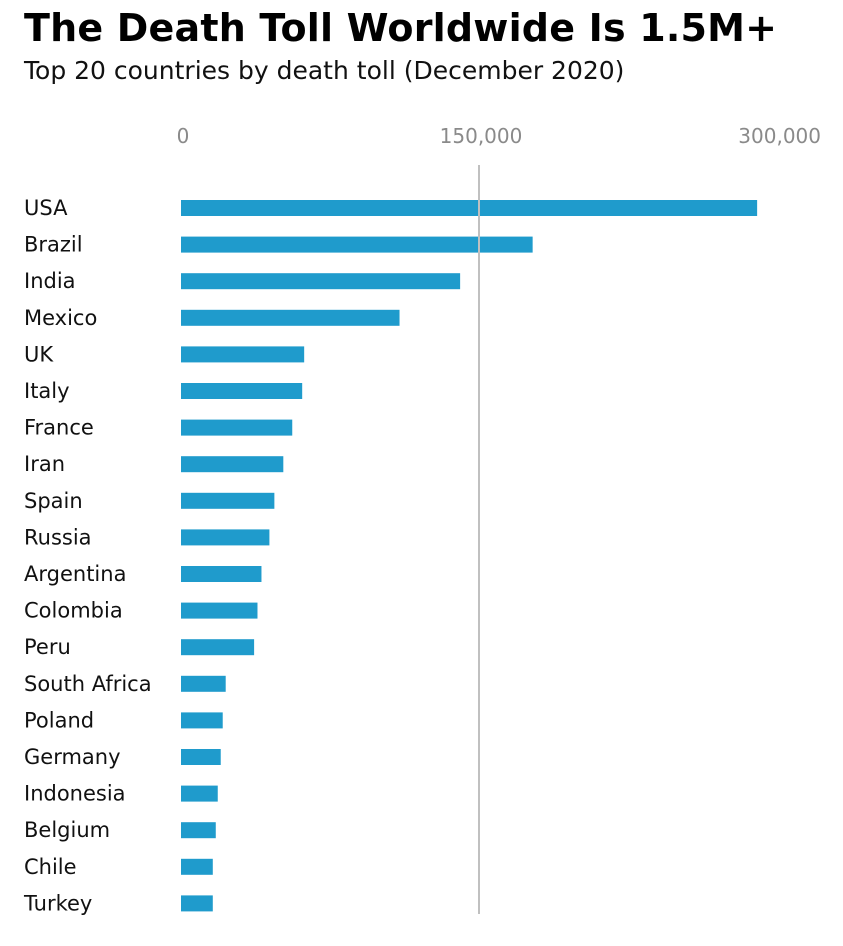  I want to click on x-tick-label: 150,000, so click(481, 136).